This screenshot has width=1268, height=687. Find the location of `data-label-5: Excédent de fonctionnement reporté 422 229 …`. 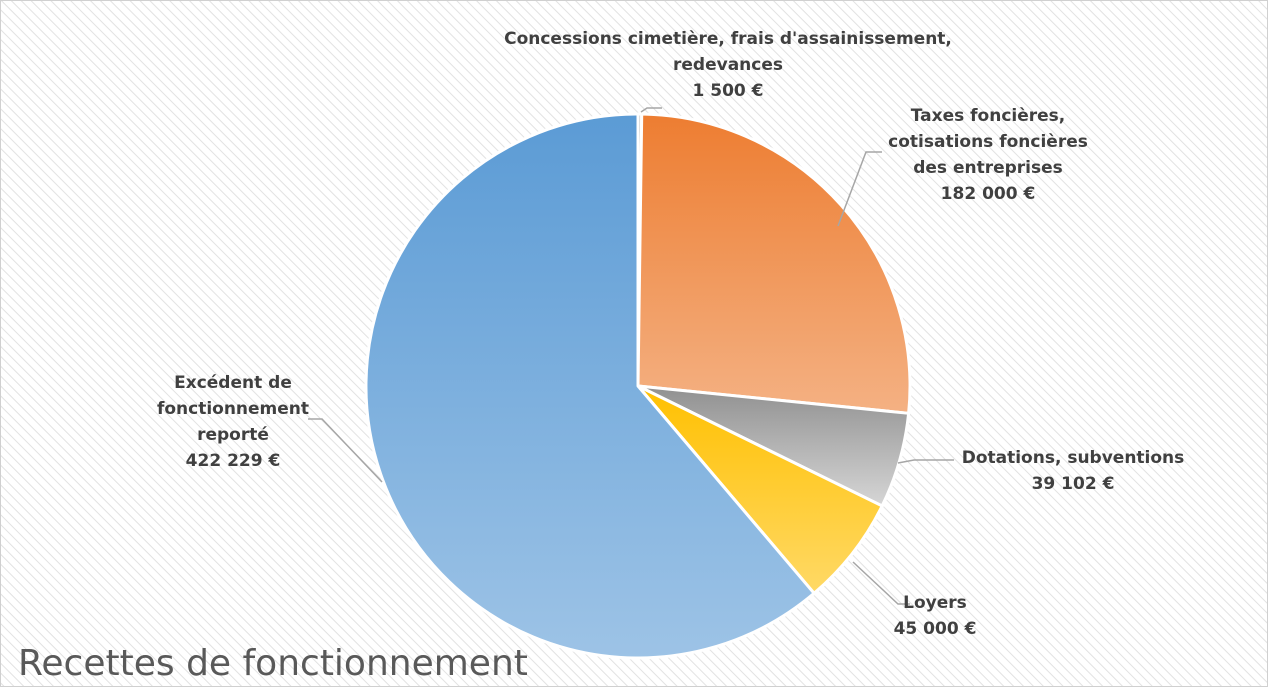

data-label-5: Excédent de fonctionnement reporté 422 229 … is located at coordinates (233, 422).